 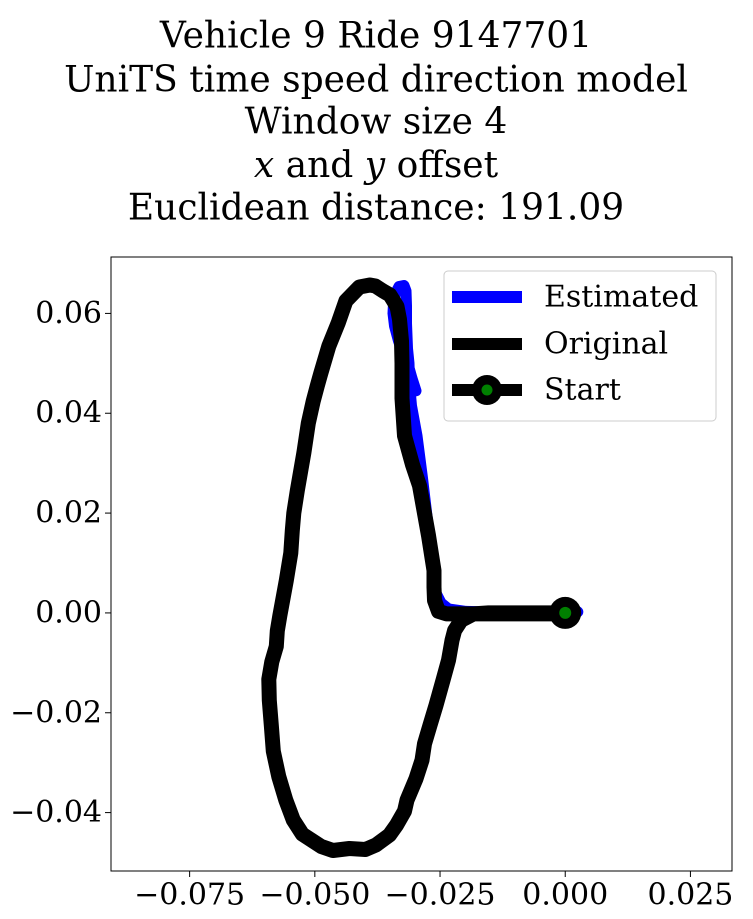 I want to click on x-tick-label: −0.075, so click(x=189, y=895).